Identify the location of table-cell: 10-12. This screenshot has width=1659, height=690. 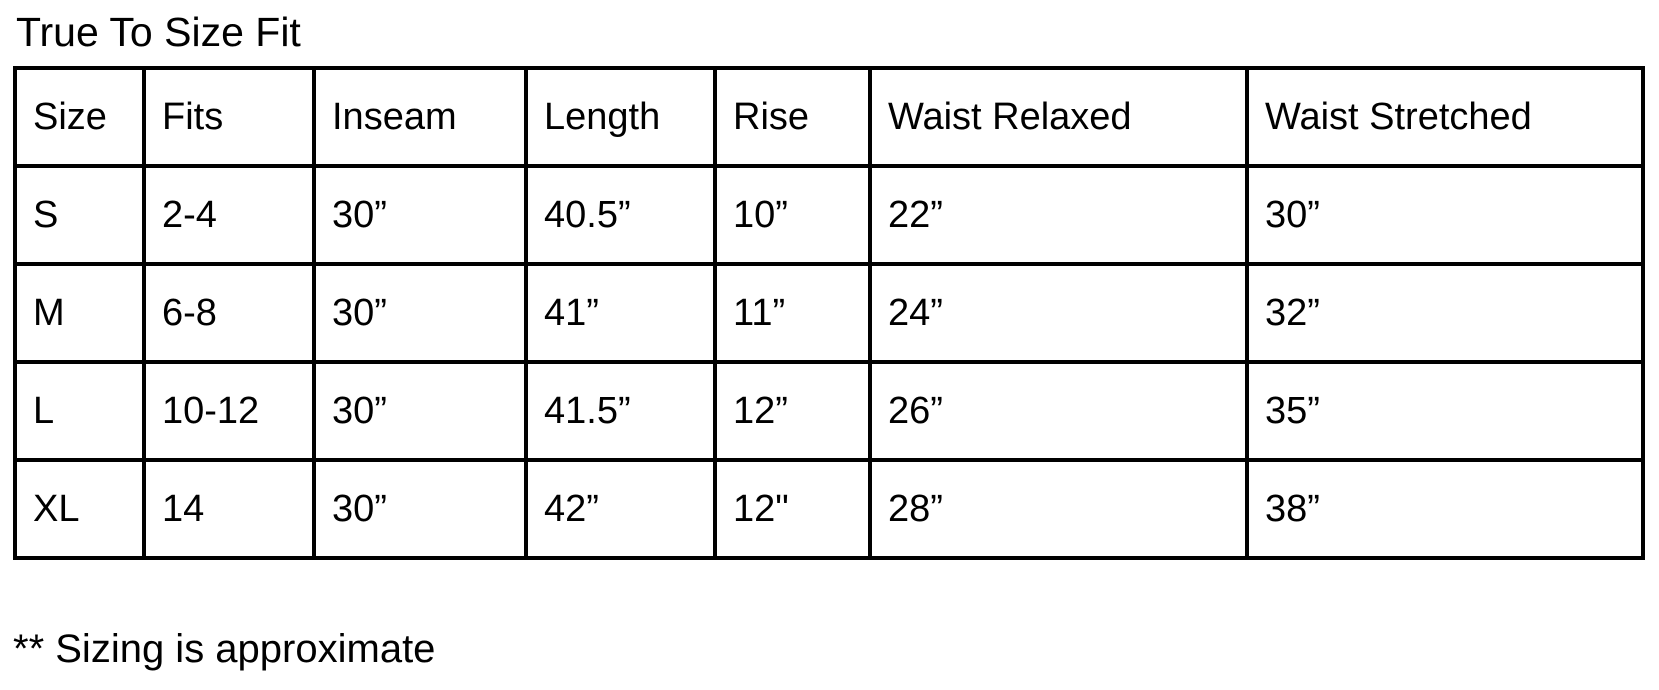
(229, 411).